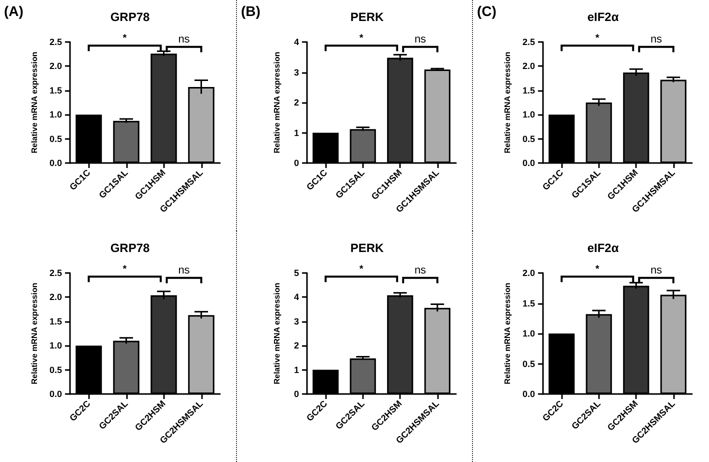  I want to click on y-tick-label: 5, so click(296, 273).